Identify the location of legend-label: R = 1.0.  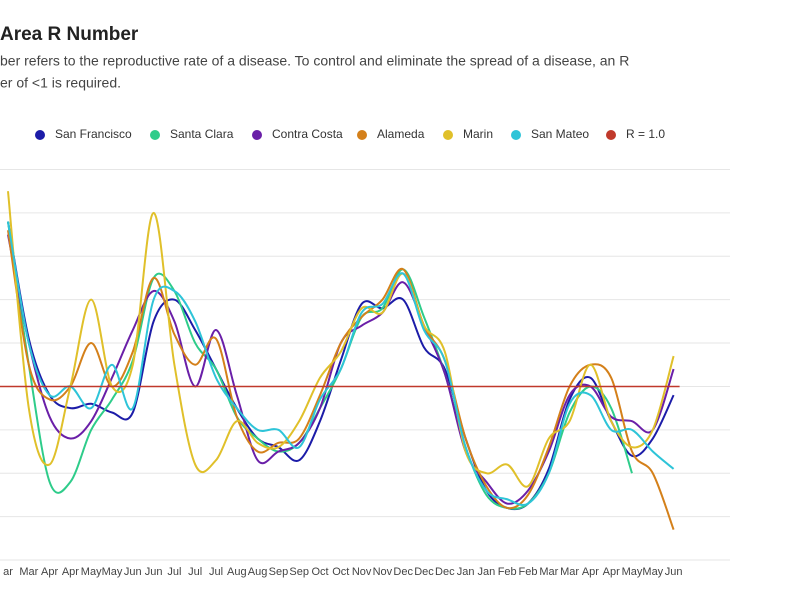
(645, 134).